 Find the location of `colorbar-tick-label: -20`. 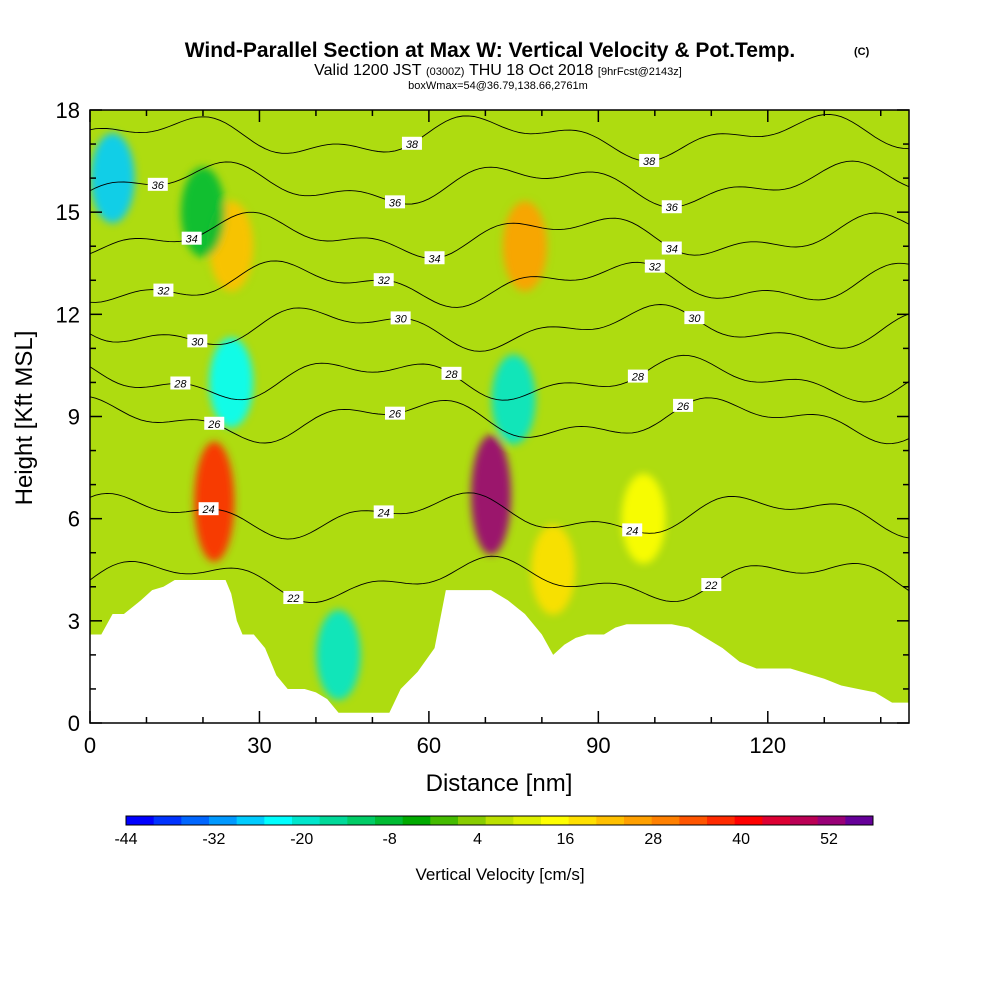

colorbar-tick-label: -20 is located at coordinates (301, 839).